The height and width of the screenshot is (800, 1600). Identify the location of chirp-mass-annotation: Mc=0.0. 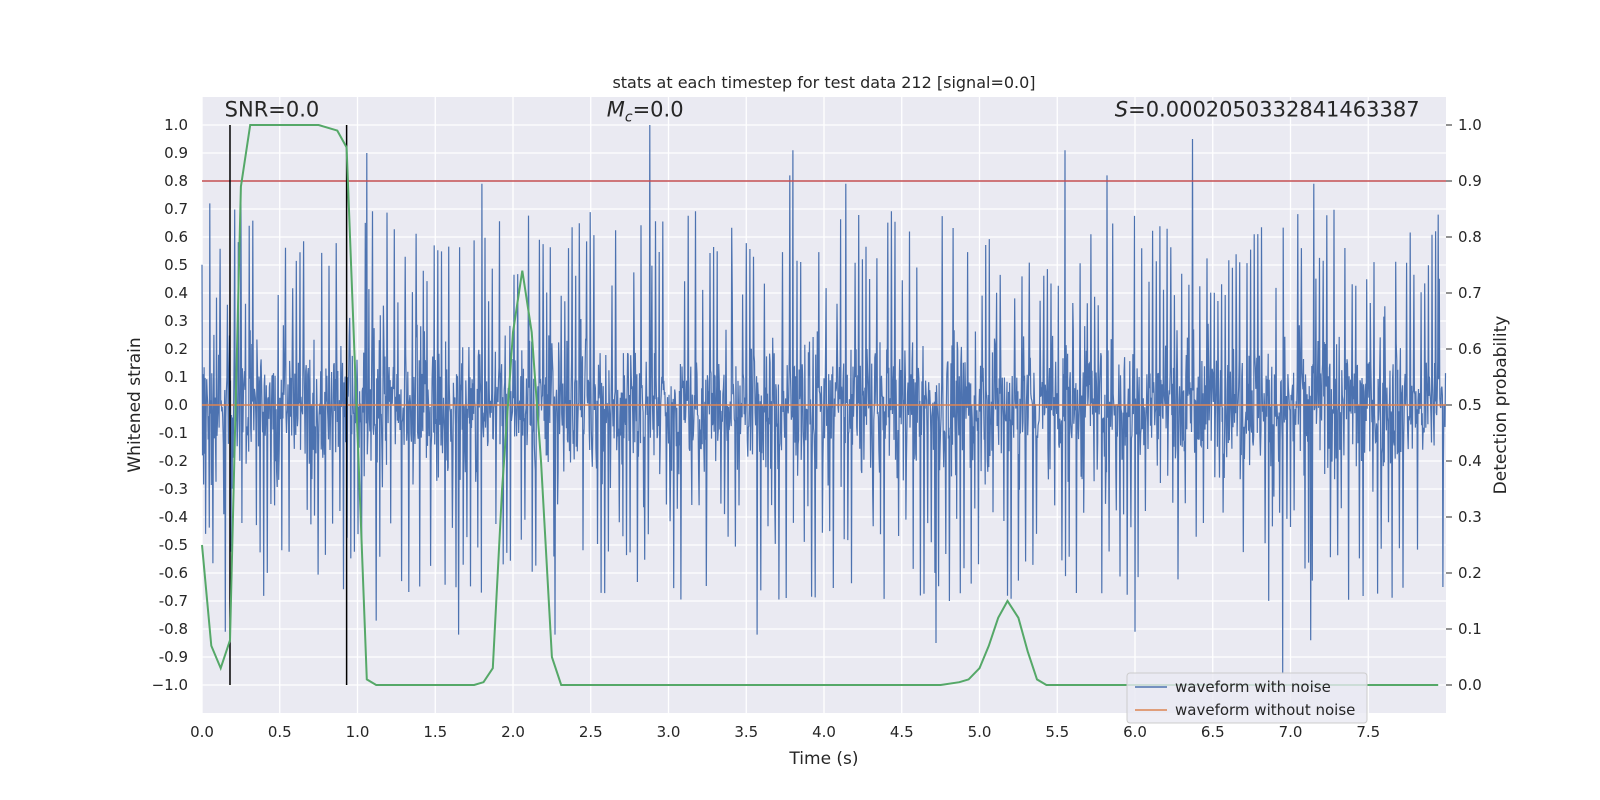
(645, 112).